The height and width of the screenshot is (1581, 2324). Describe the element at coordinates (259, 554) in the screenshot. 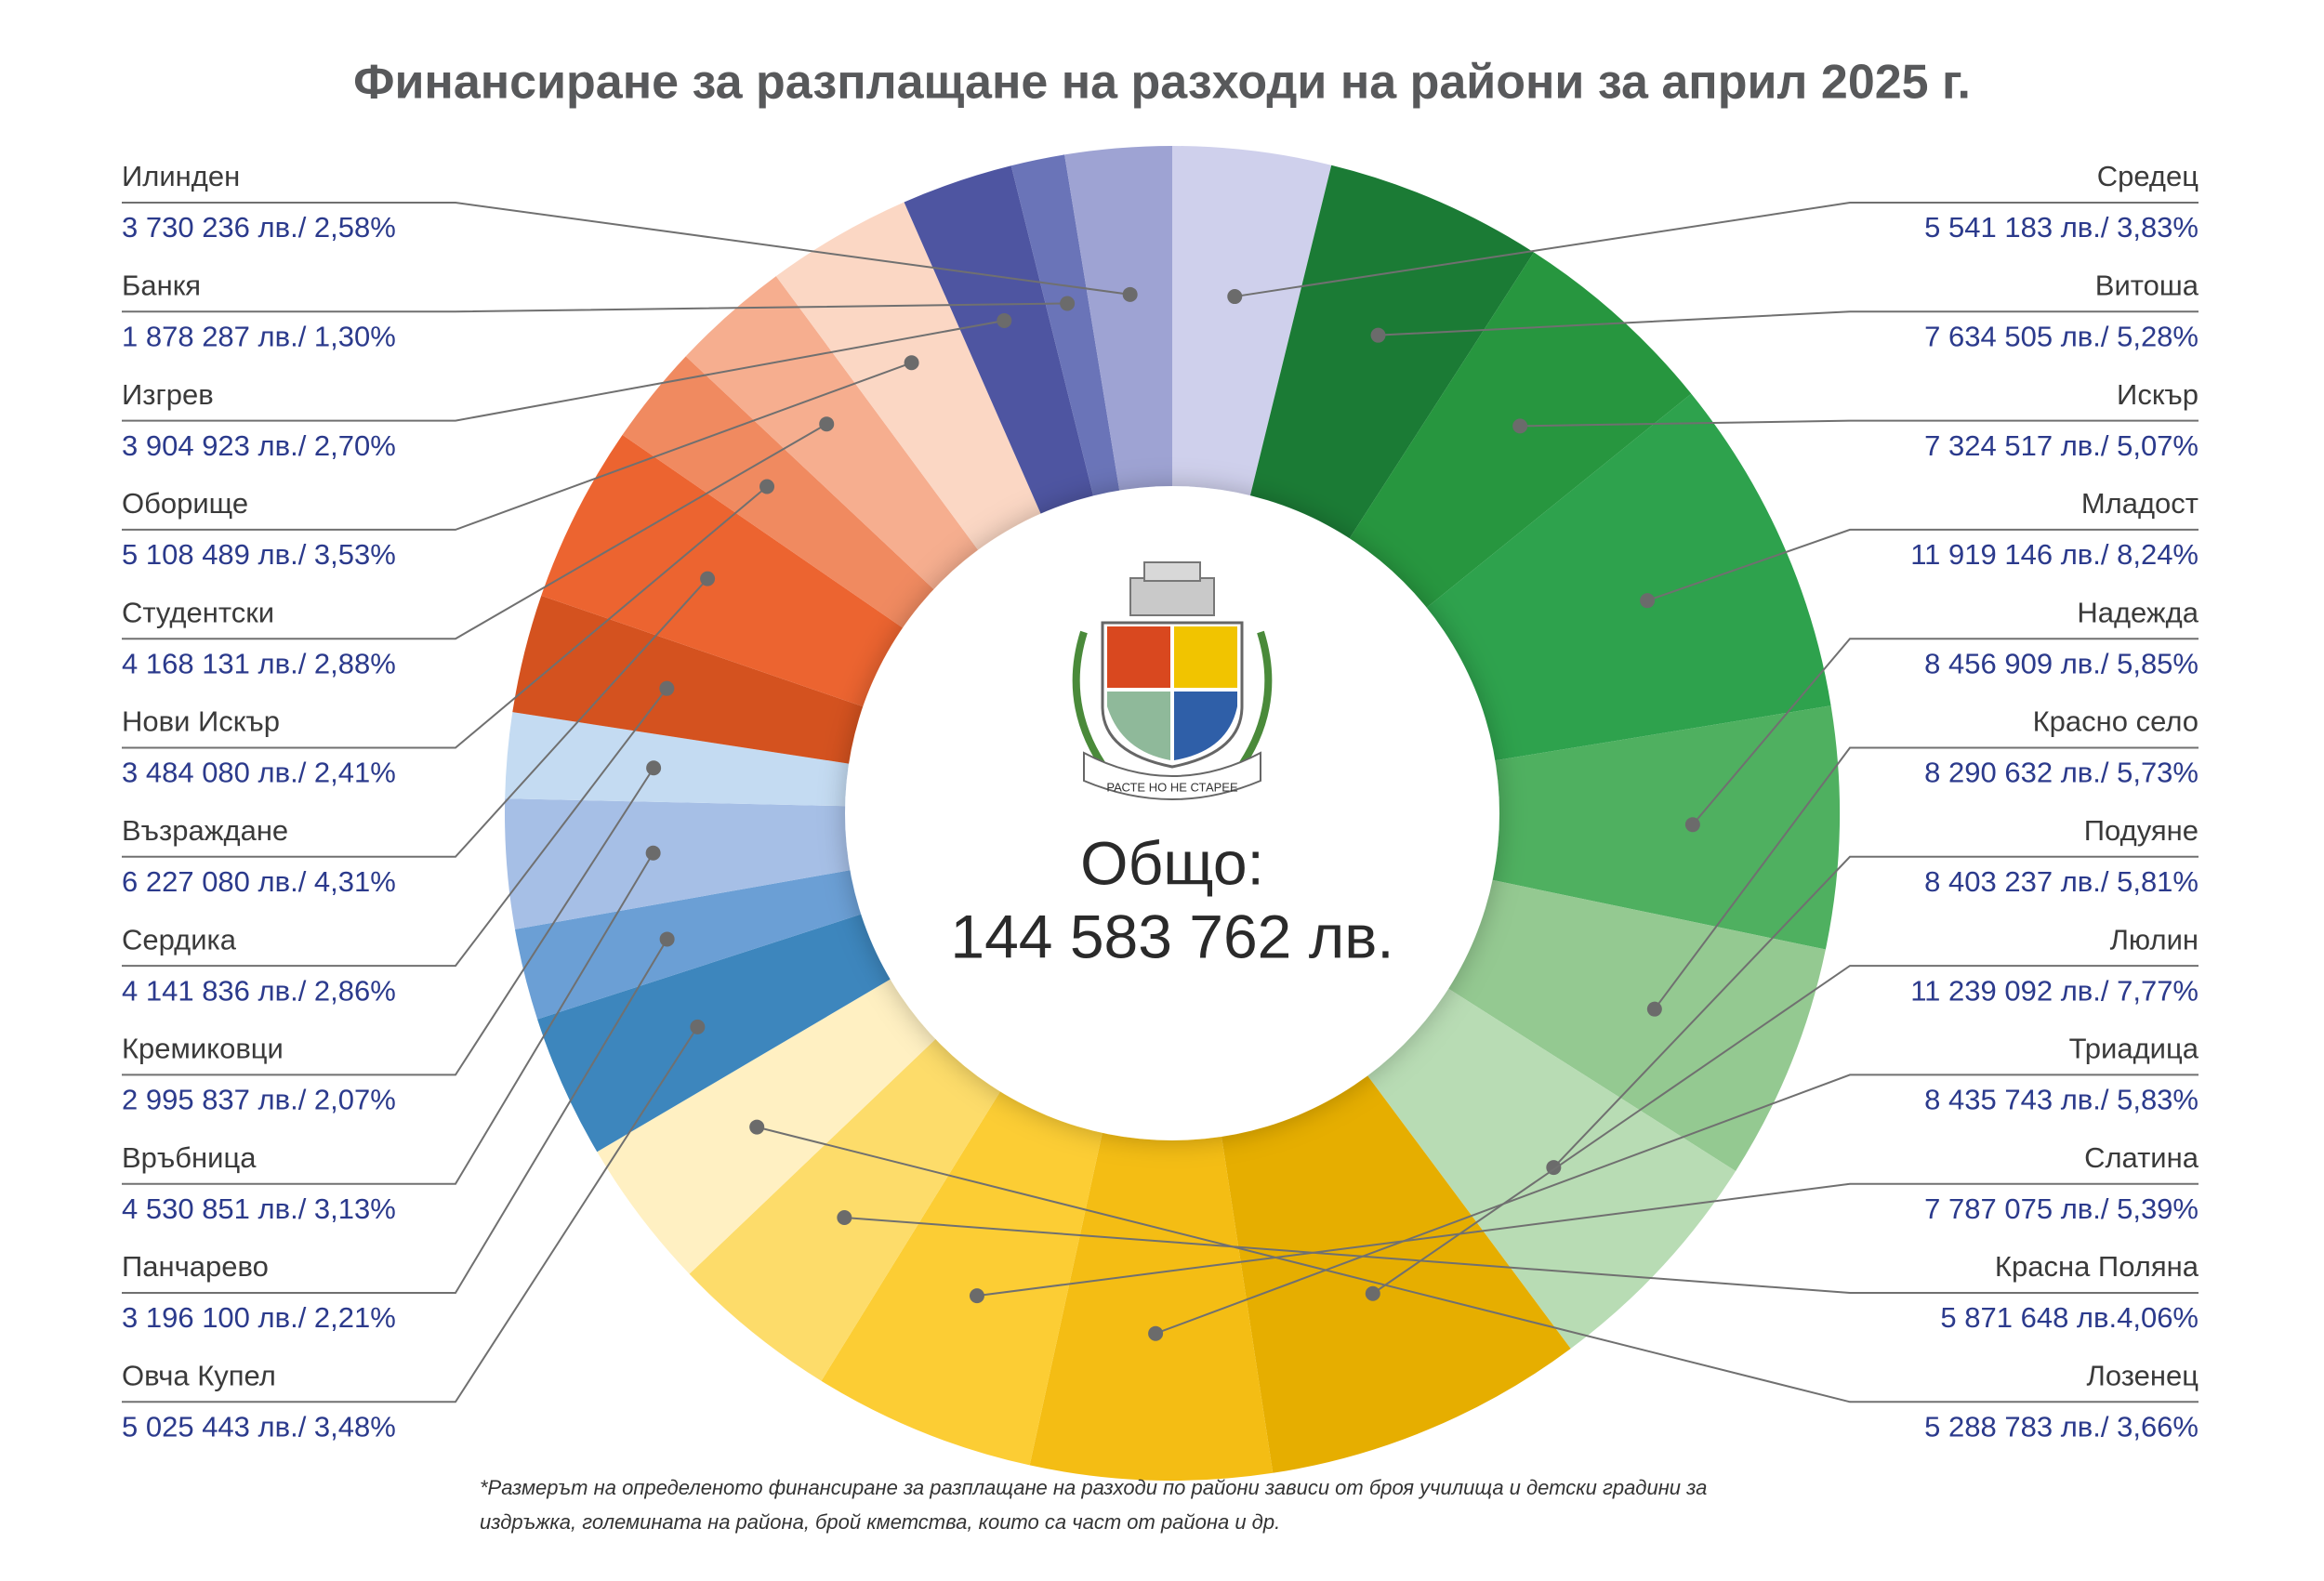

I see `value-label: 5 108 489 лв./ 3,53%` at that location.